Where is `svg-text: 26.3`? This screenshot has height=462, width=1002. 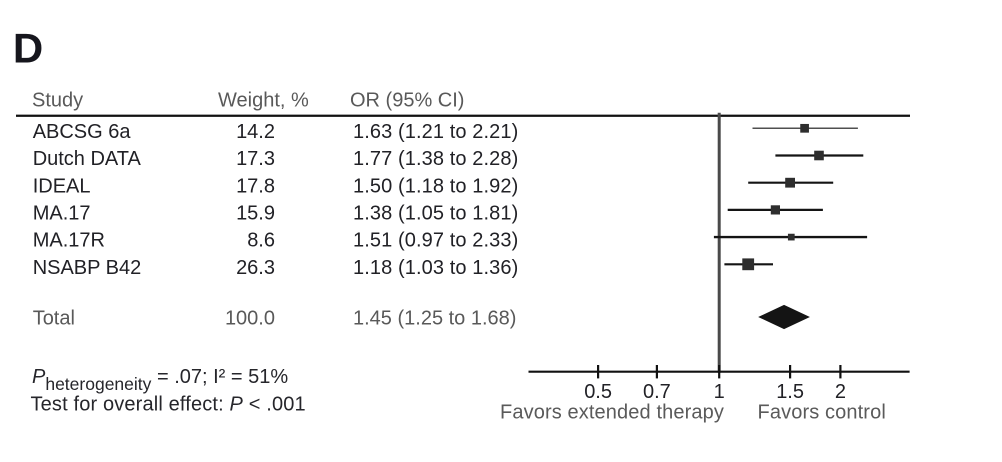
svg-text: 26.3 is located at coordinates (255, 268).